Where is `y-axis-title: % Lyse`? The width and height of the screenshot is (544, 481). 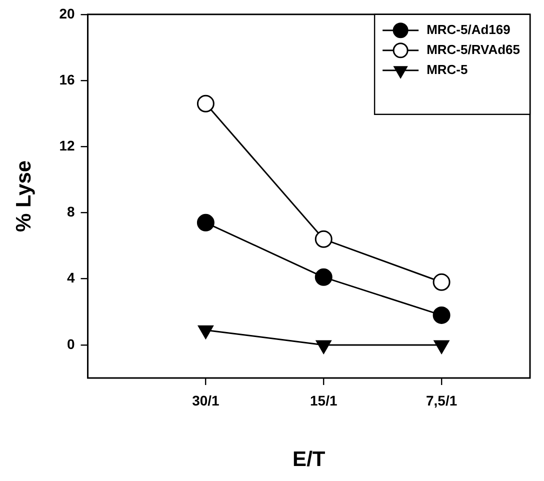
y-axis-title: % Lyse is located at coordinates (24, 196).